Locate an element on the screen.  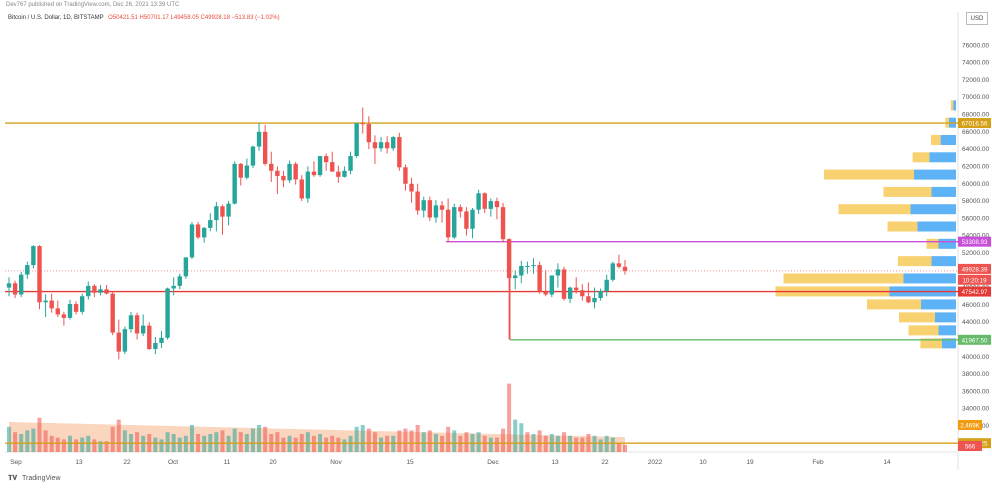
currency-button: USD is located at coordinates (977, 18).